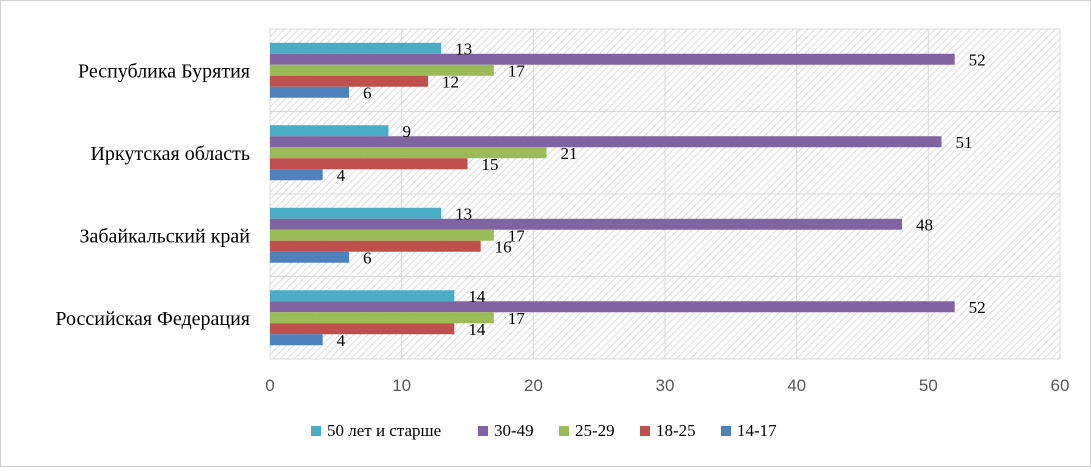 This screenshot has height=471, width=1091. Describe the element at coordinates (407, 131) in the screenshot. I see `data-label: 9` at that location.